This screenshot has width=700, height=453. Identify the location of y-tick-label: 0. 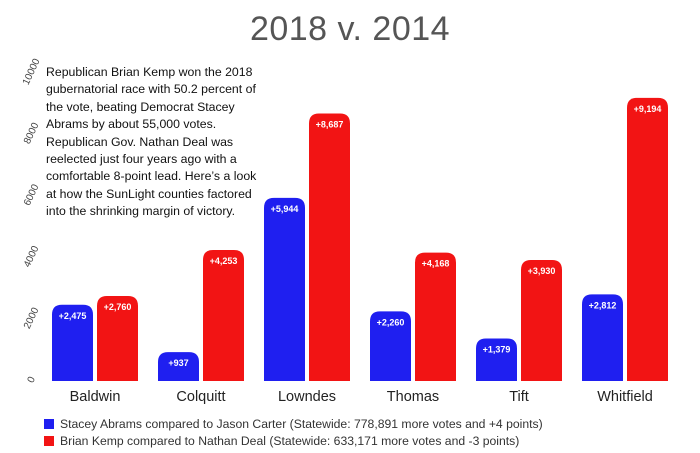
(32, 380).